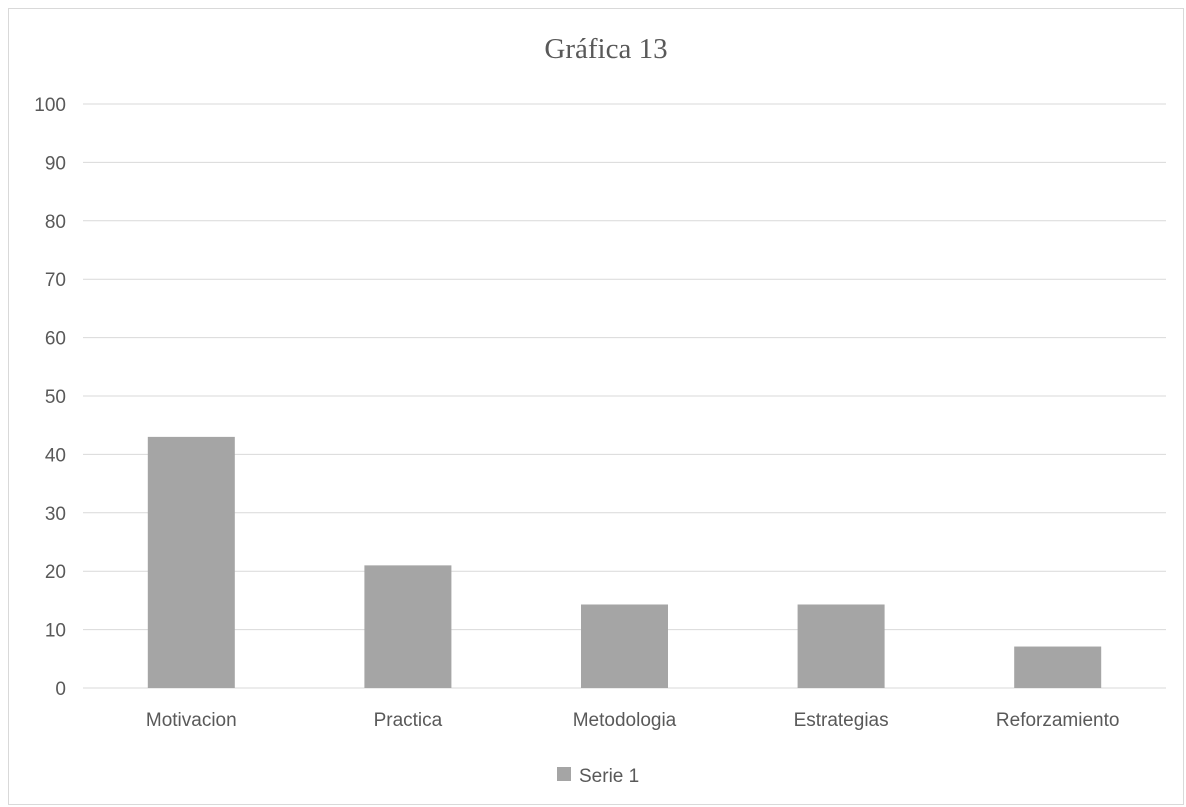  I want to click on y-axis-ticks: 0 10 20 30 40 50 60 70 80 90 100, so click(50, 397).